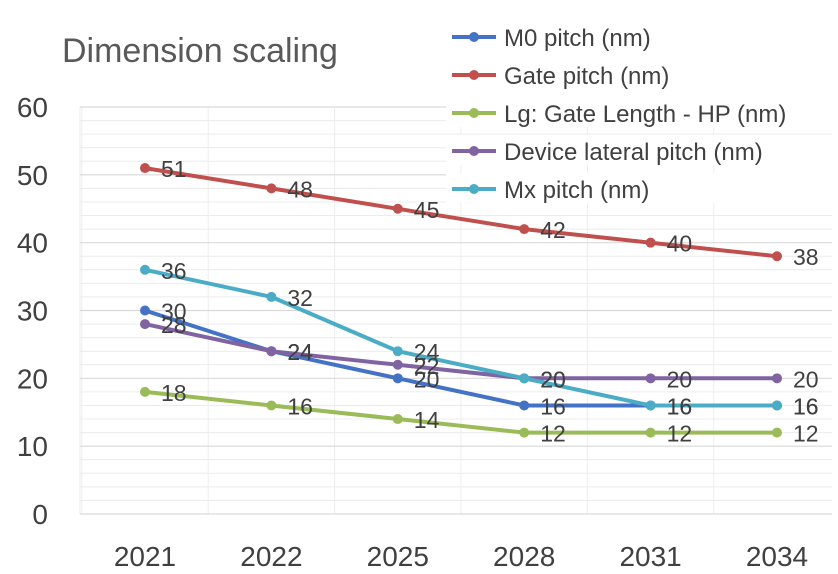  What do you see at coordinates (461, 556) in the screenshot?
I see `x-axis-ticks: 2021 2022 2025 2028 2031 2034` at bounding box center [461, 556].